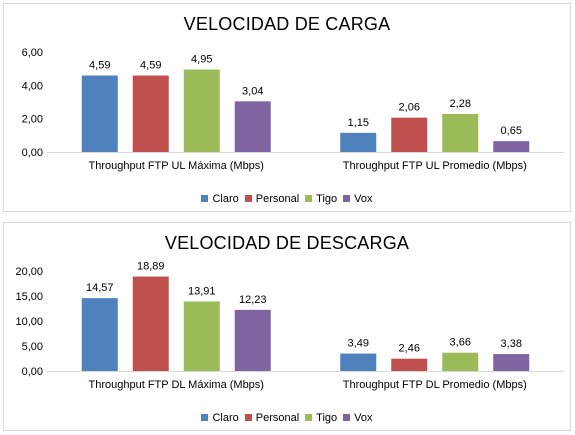 The image size is (575, 435). What do you see at coordinates (32, 53) in the screenshot?
I see `y-tick-label: 6,00` at bounding box center [32, 53].